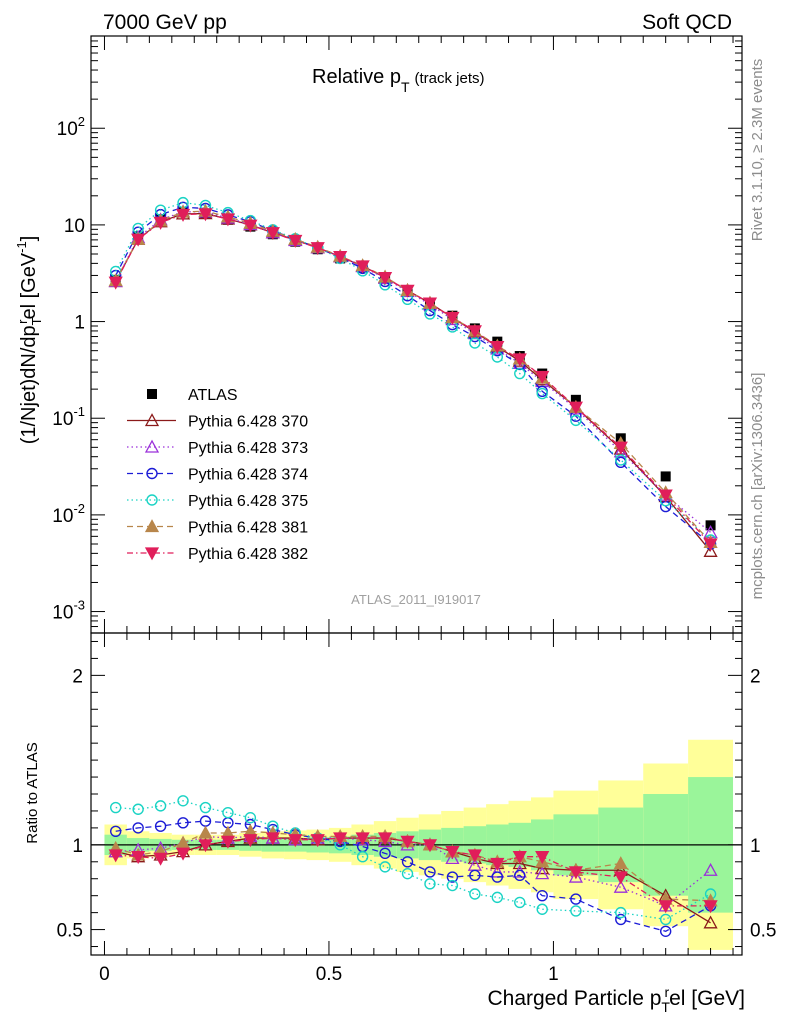 The image size is (786, 1024). Describe the element at coordinates (213, 395) in the screenshot. I see `legend-label: ATLAS` at that location.